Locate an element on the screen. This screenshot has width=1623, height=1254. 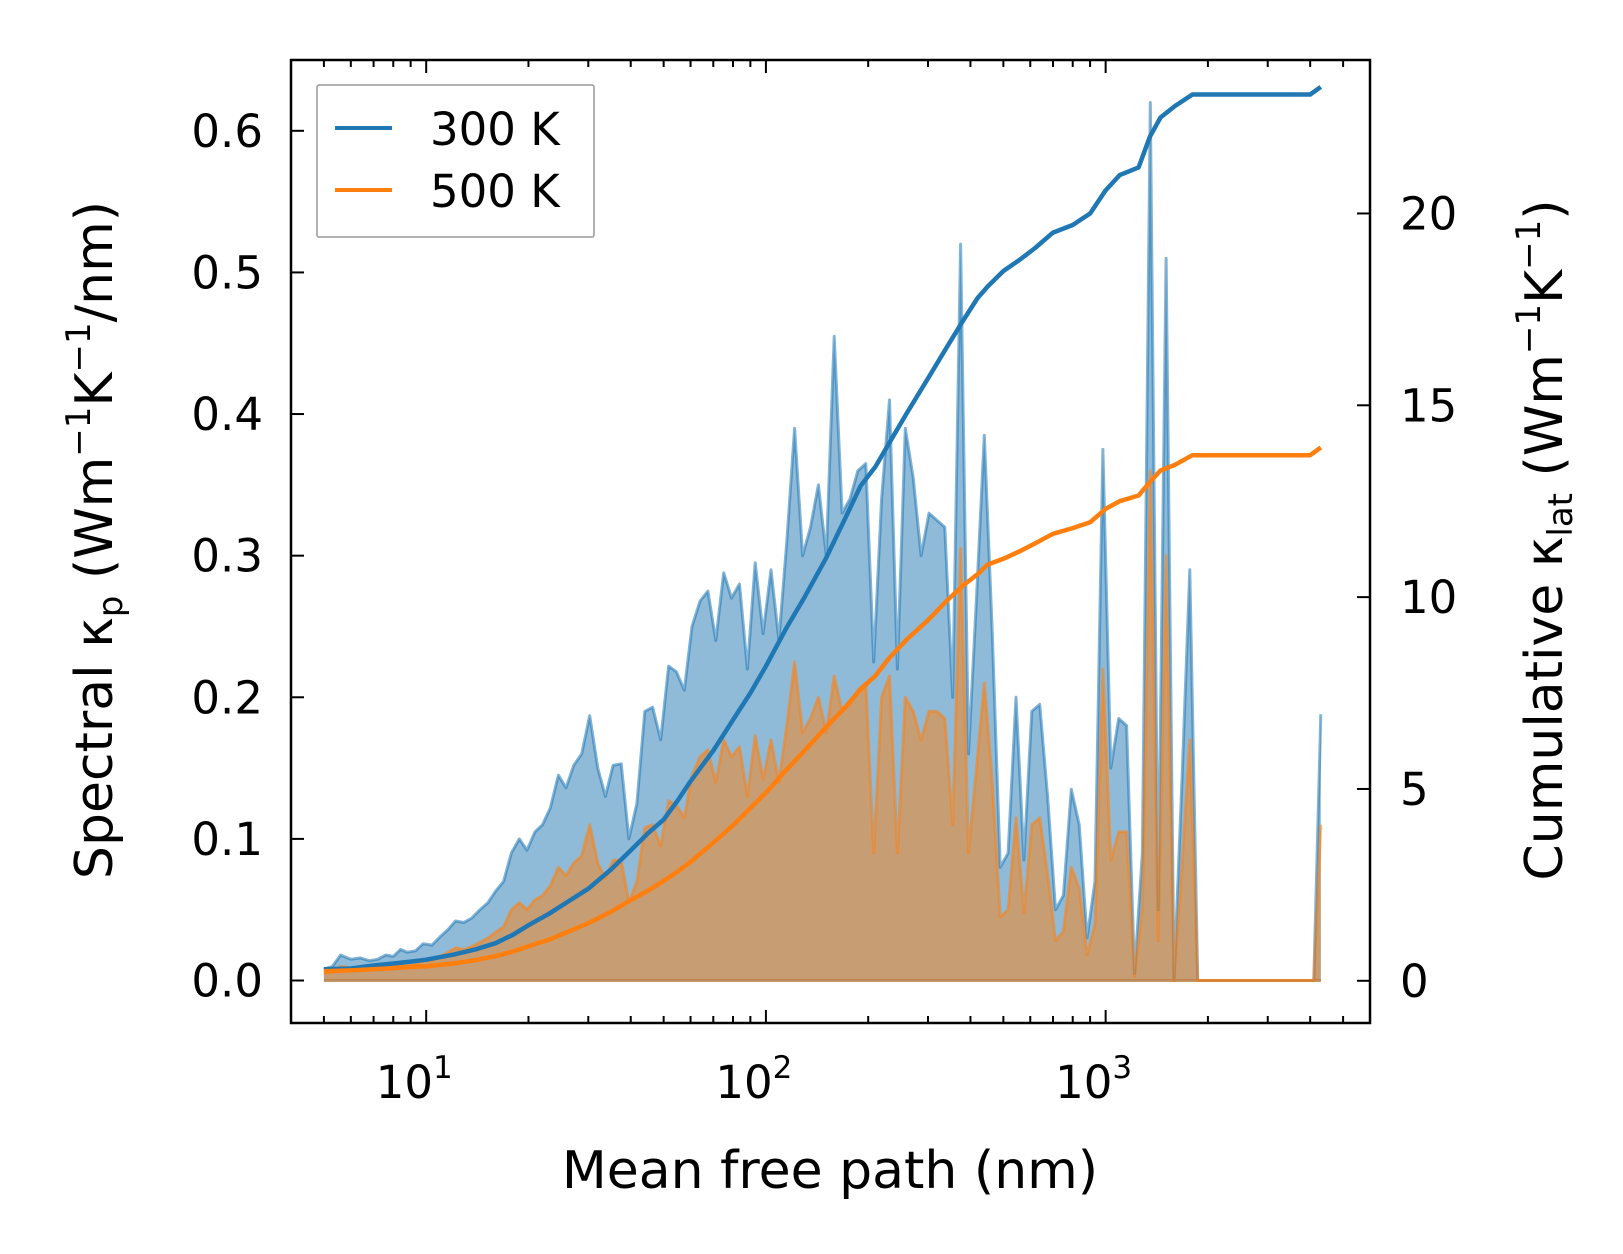
right-axis-ticks: 0 5 10 15 20 is located at coordinates (1407, 597).